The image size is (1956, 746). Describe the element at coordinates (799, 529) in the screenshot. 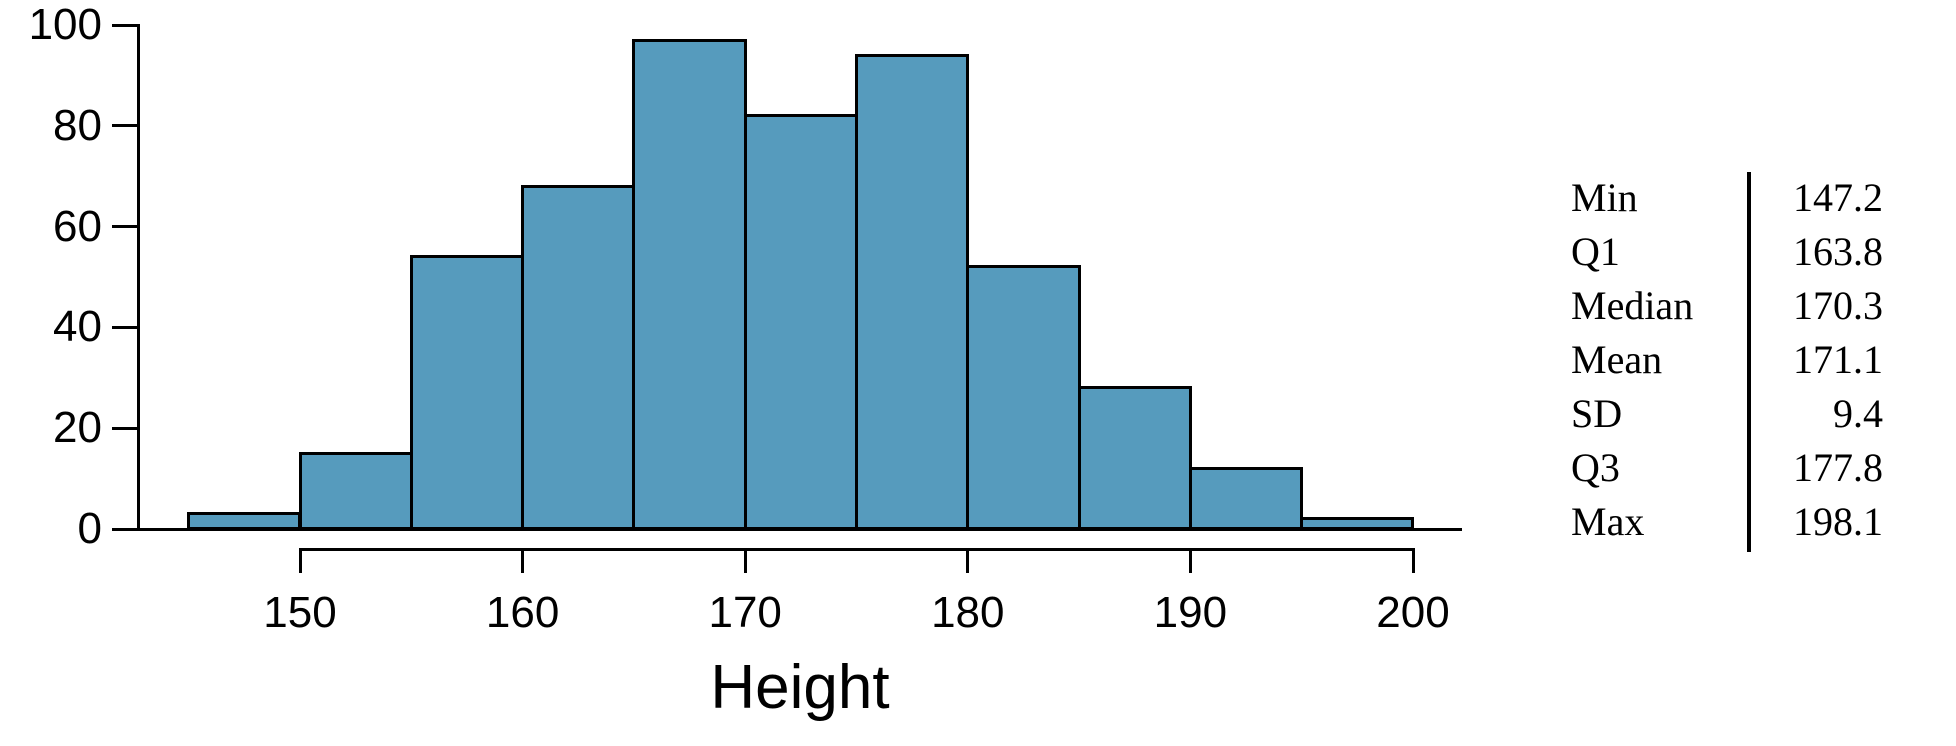

I see `plot-baseline` at that location.